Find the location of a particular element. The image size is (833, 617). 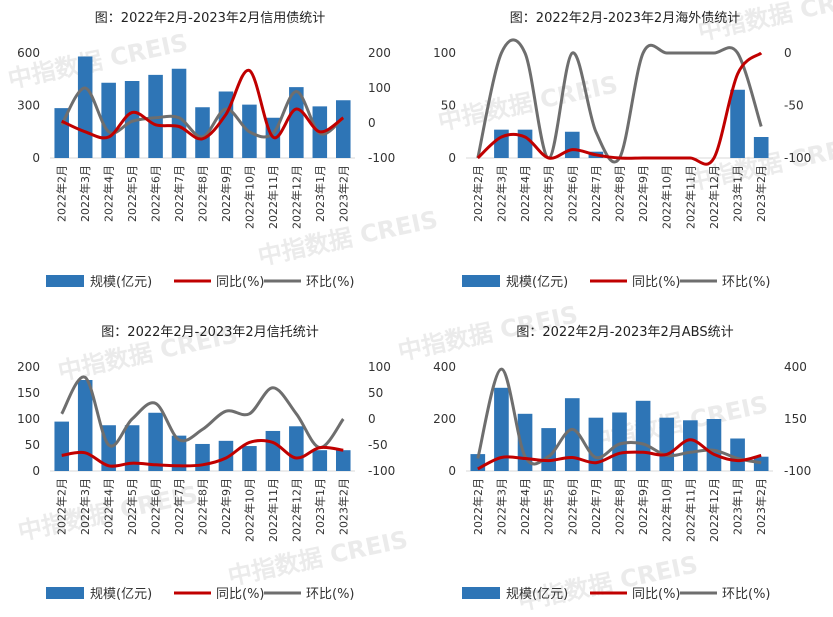

left-axis-tick: 100 is located at coordinates (28, 419).